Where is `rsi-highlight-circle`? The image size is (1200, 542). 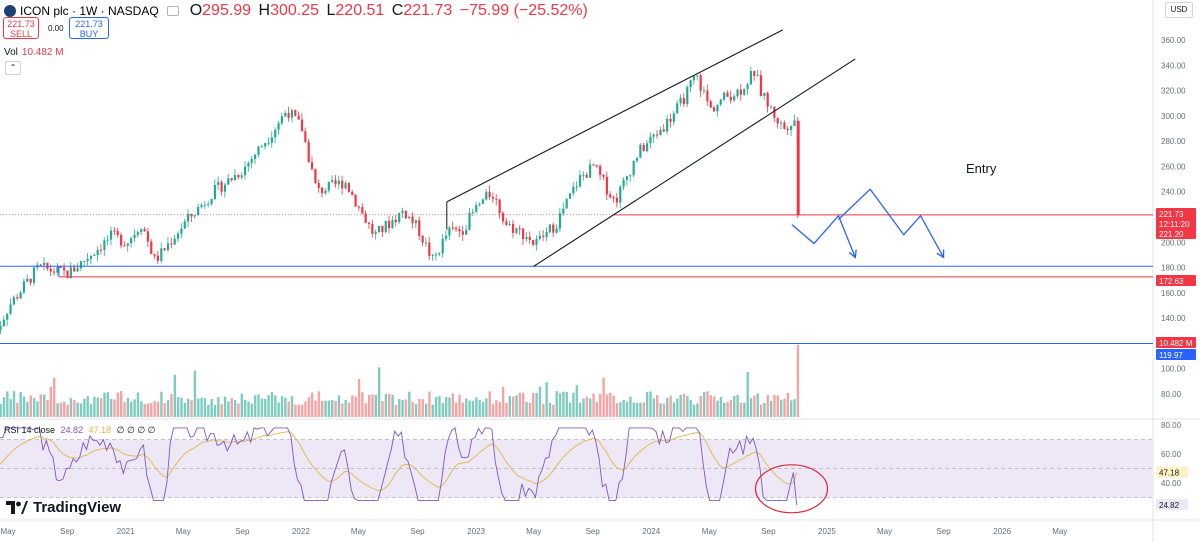
rsi-highlight-circle is located at coordinates (791, 489).